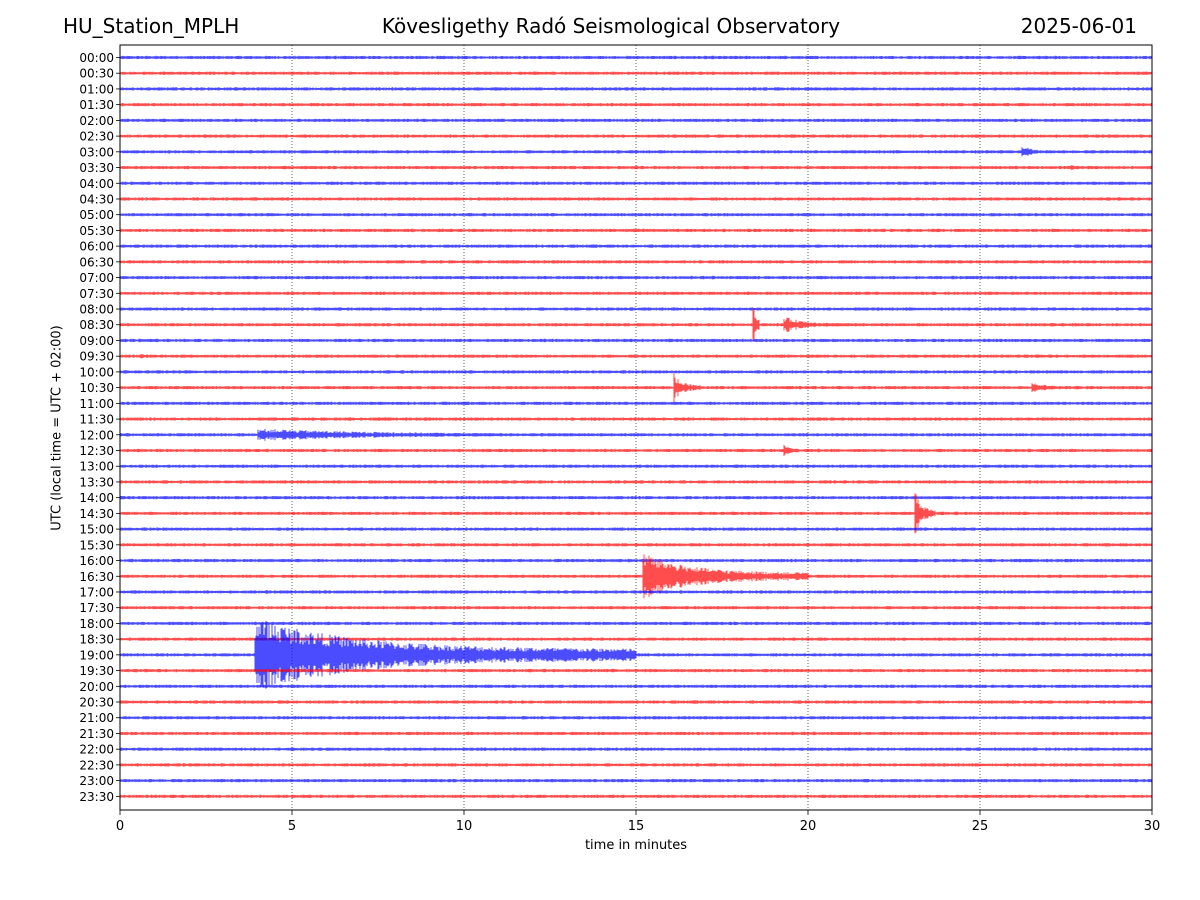 The width and height of the screenshot is (1200, 900). I want to click on y-tick-label-1400: 14:00, so click(96, 498).